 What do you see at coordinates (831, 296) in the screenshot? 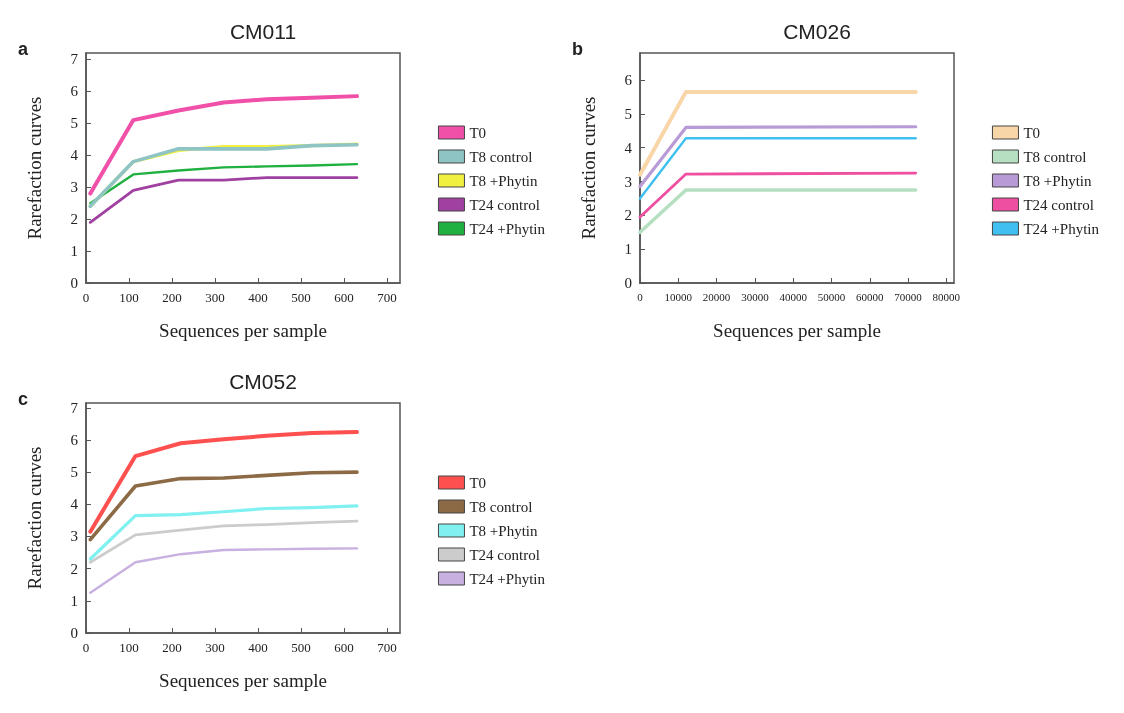
I see `x-tick-label: 50000` at bounding box center [831, 296].